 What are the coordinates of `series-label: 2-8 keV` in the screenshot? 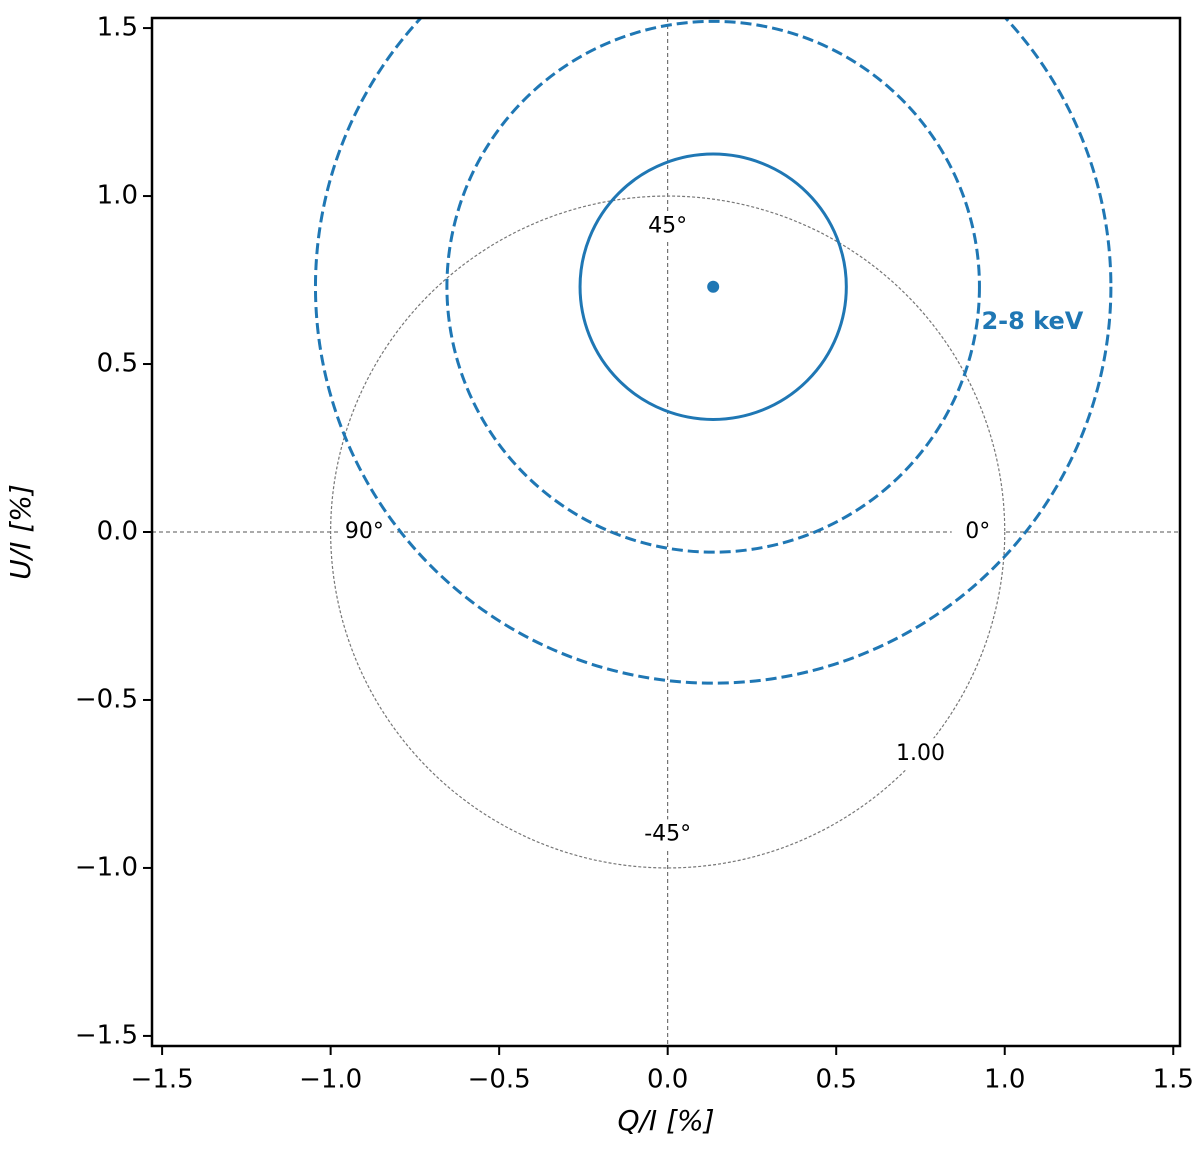 It's located at (1032, 321).